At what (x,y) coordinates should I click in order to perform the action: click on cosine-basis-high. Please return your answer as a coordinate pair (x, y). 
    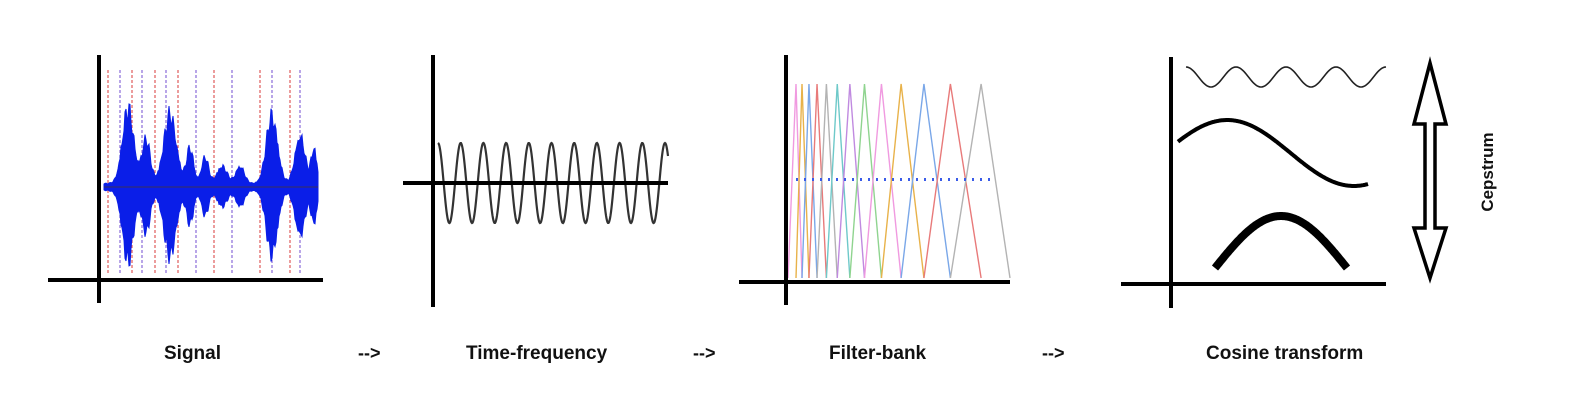
    Looking at the image, I should click on (1286, 77).